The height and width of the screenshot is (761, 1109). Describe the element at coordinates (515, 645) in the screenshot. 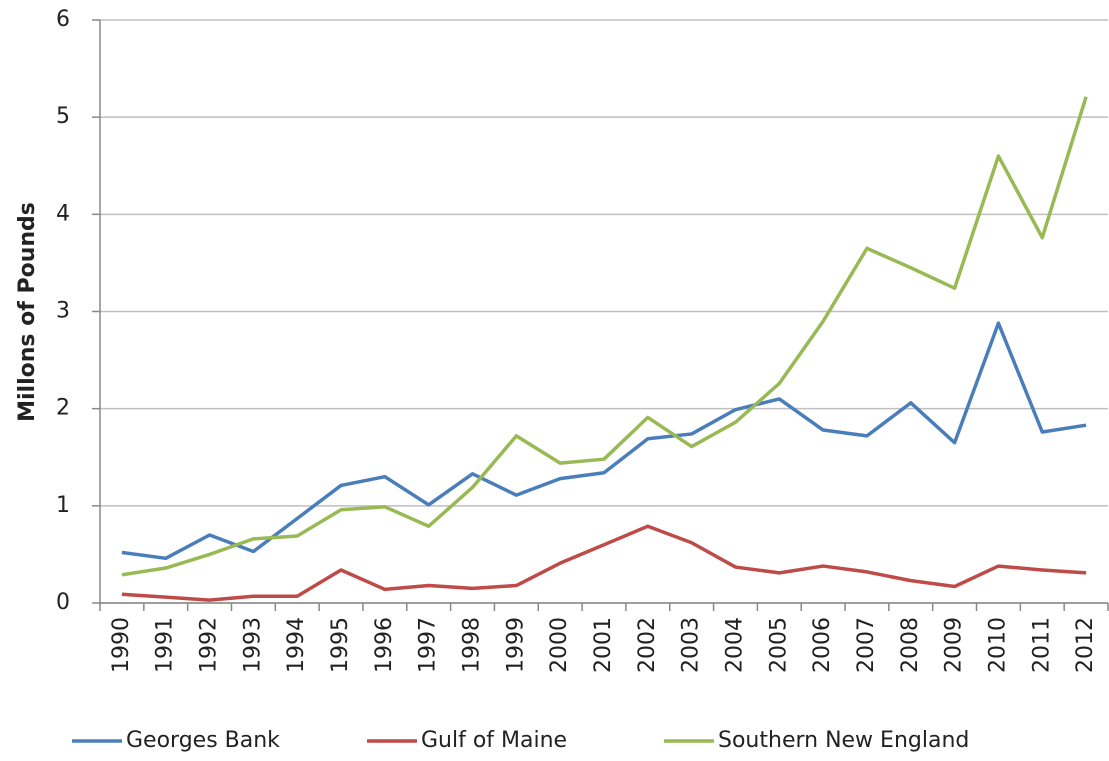

I see `x-tick-label: 1999` at that location.